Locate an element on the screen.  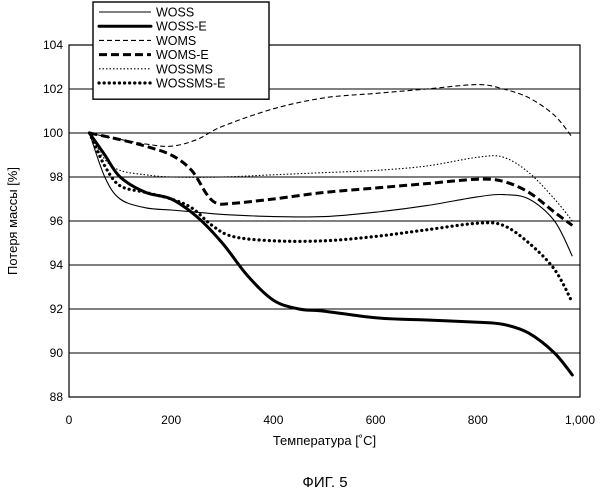
x-tick-label: 400 is located at coordinates (273, 420).